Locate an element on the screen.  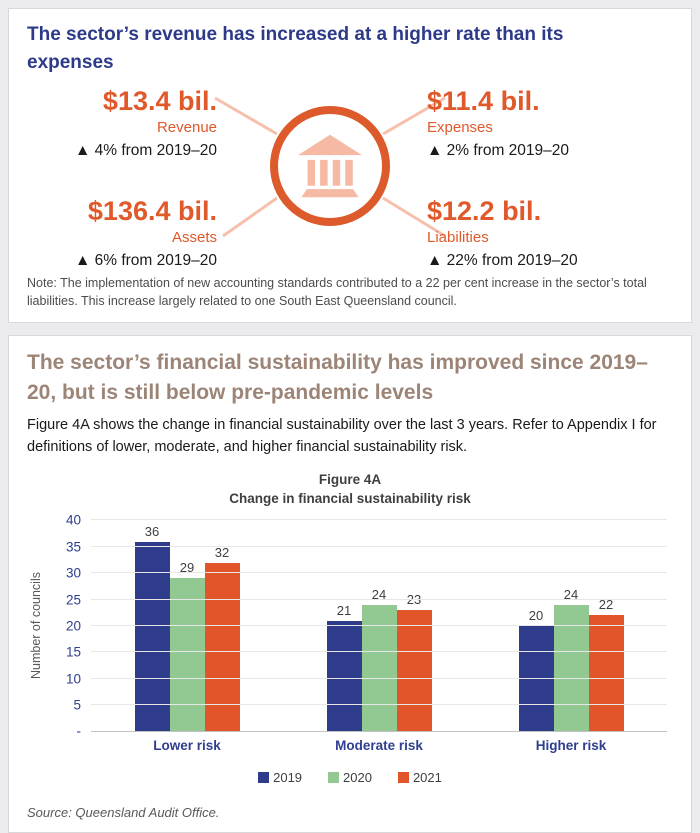
connector-lines is located at coordinates (330, 167).